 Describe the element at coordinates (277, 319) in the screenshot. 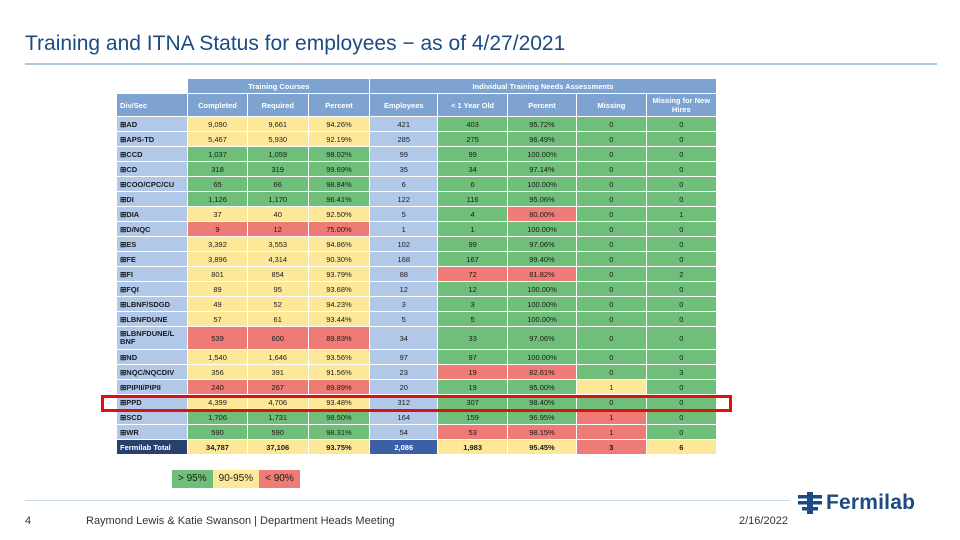

I see `cell-required: 61` at that location.